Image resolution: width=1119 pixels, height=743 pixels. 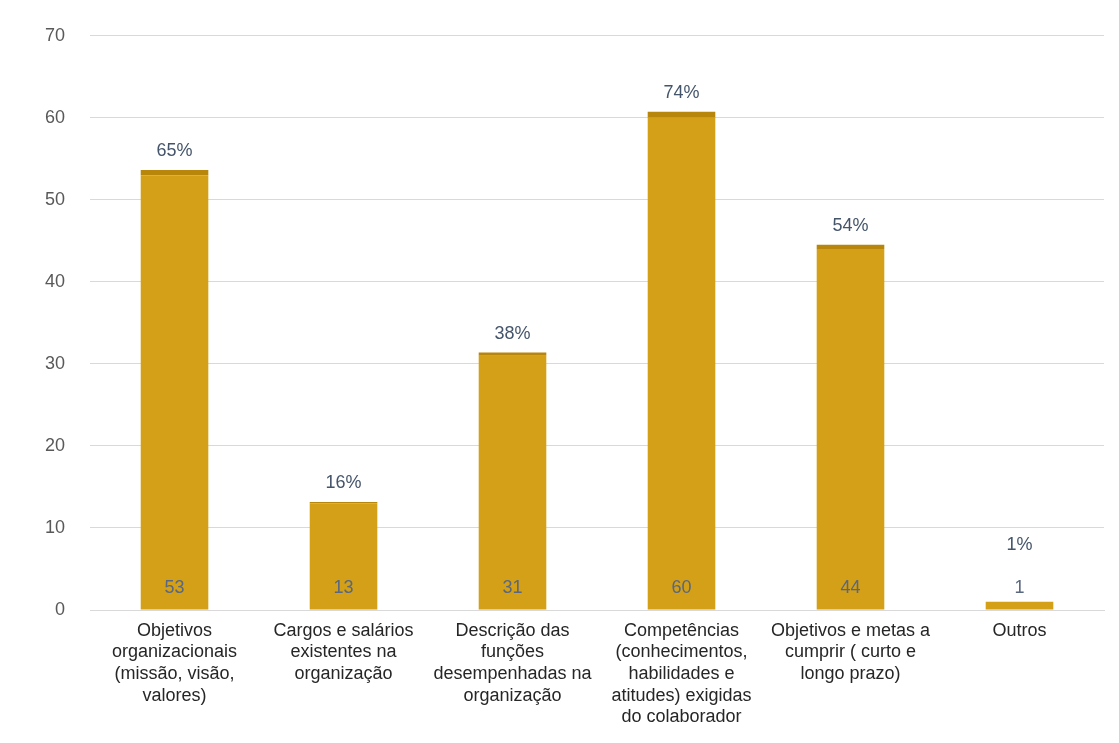 What do you see at coordinates (1019, 629) in the screenshot?
I see `x-tick-label: Outros` at bounding box center [1019, 629].